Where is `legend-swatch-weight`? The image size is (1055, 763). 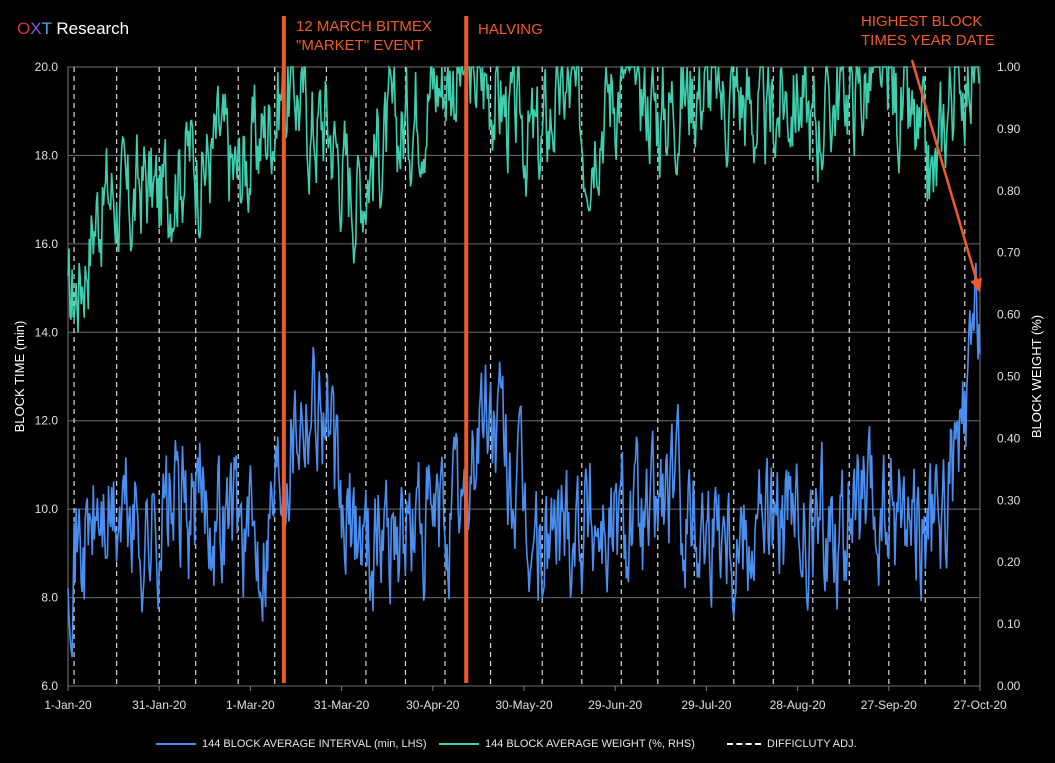
legend-swatch-weight is located at coordinates (459, 744).